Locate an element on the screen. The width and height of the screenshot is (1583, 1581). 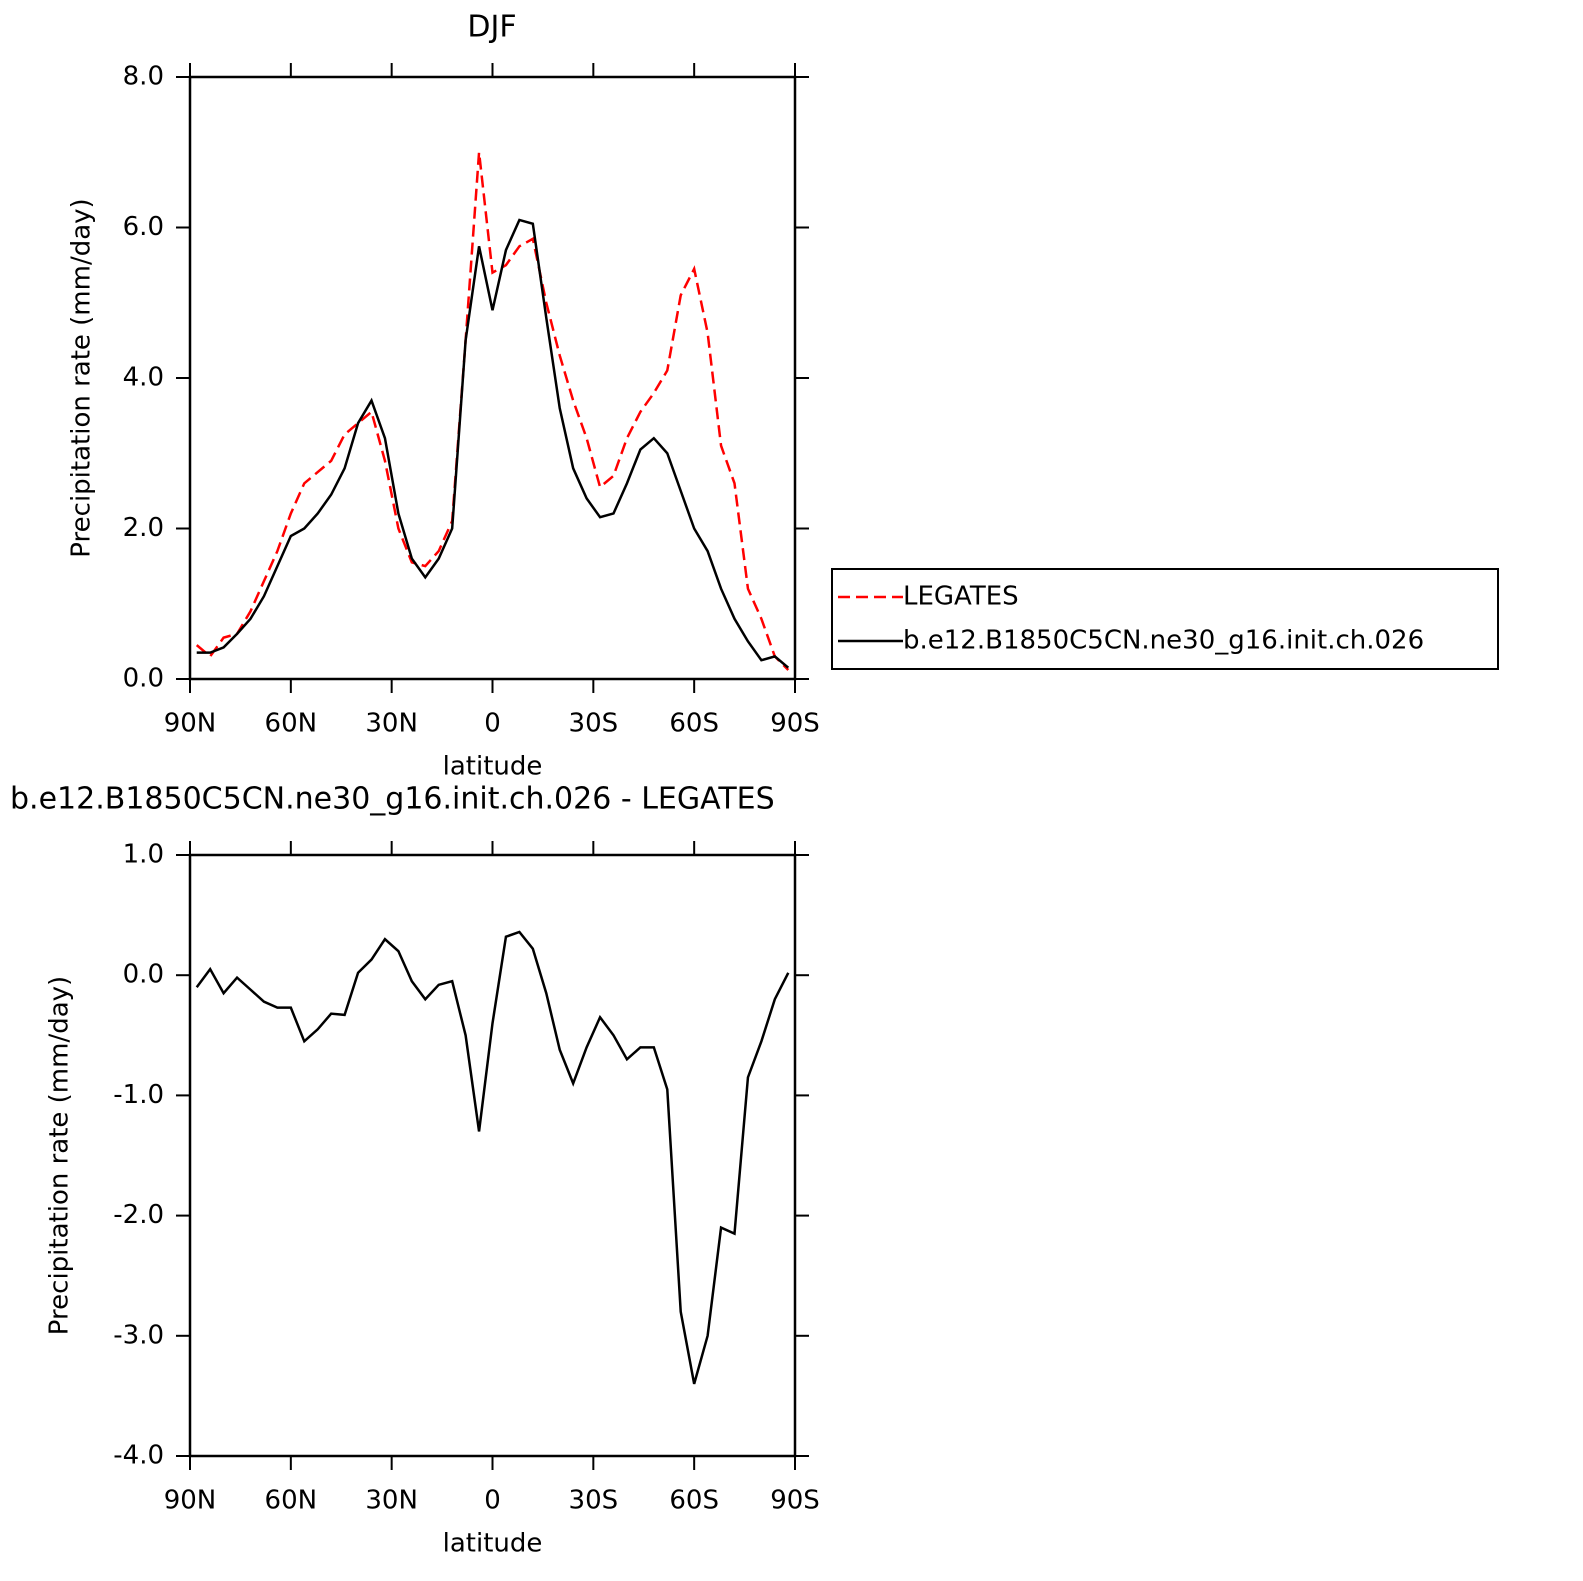
y-tick-label: 6.0 is located at coordinates (143, 227).